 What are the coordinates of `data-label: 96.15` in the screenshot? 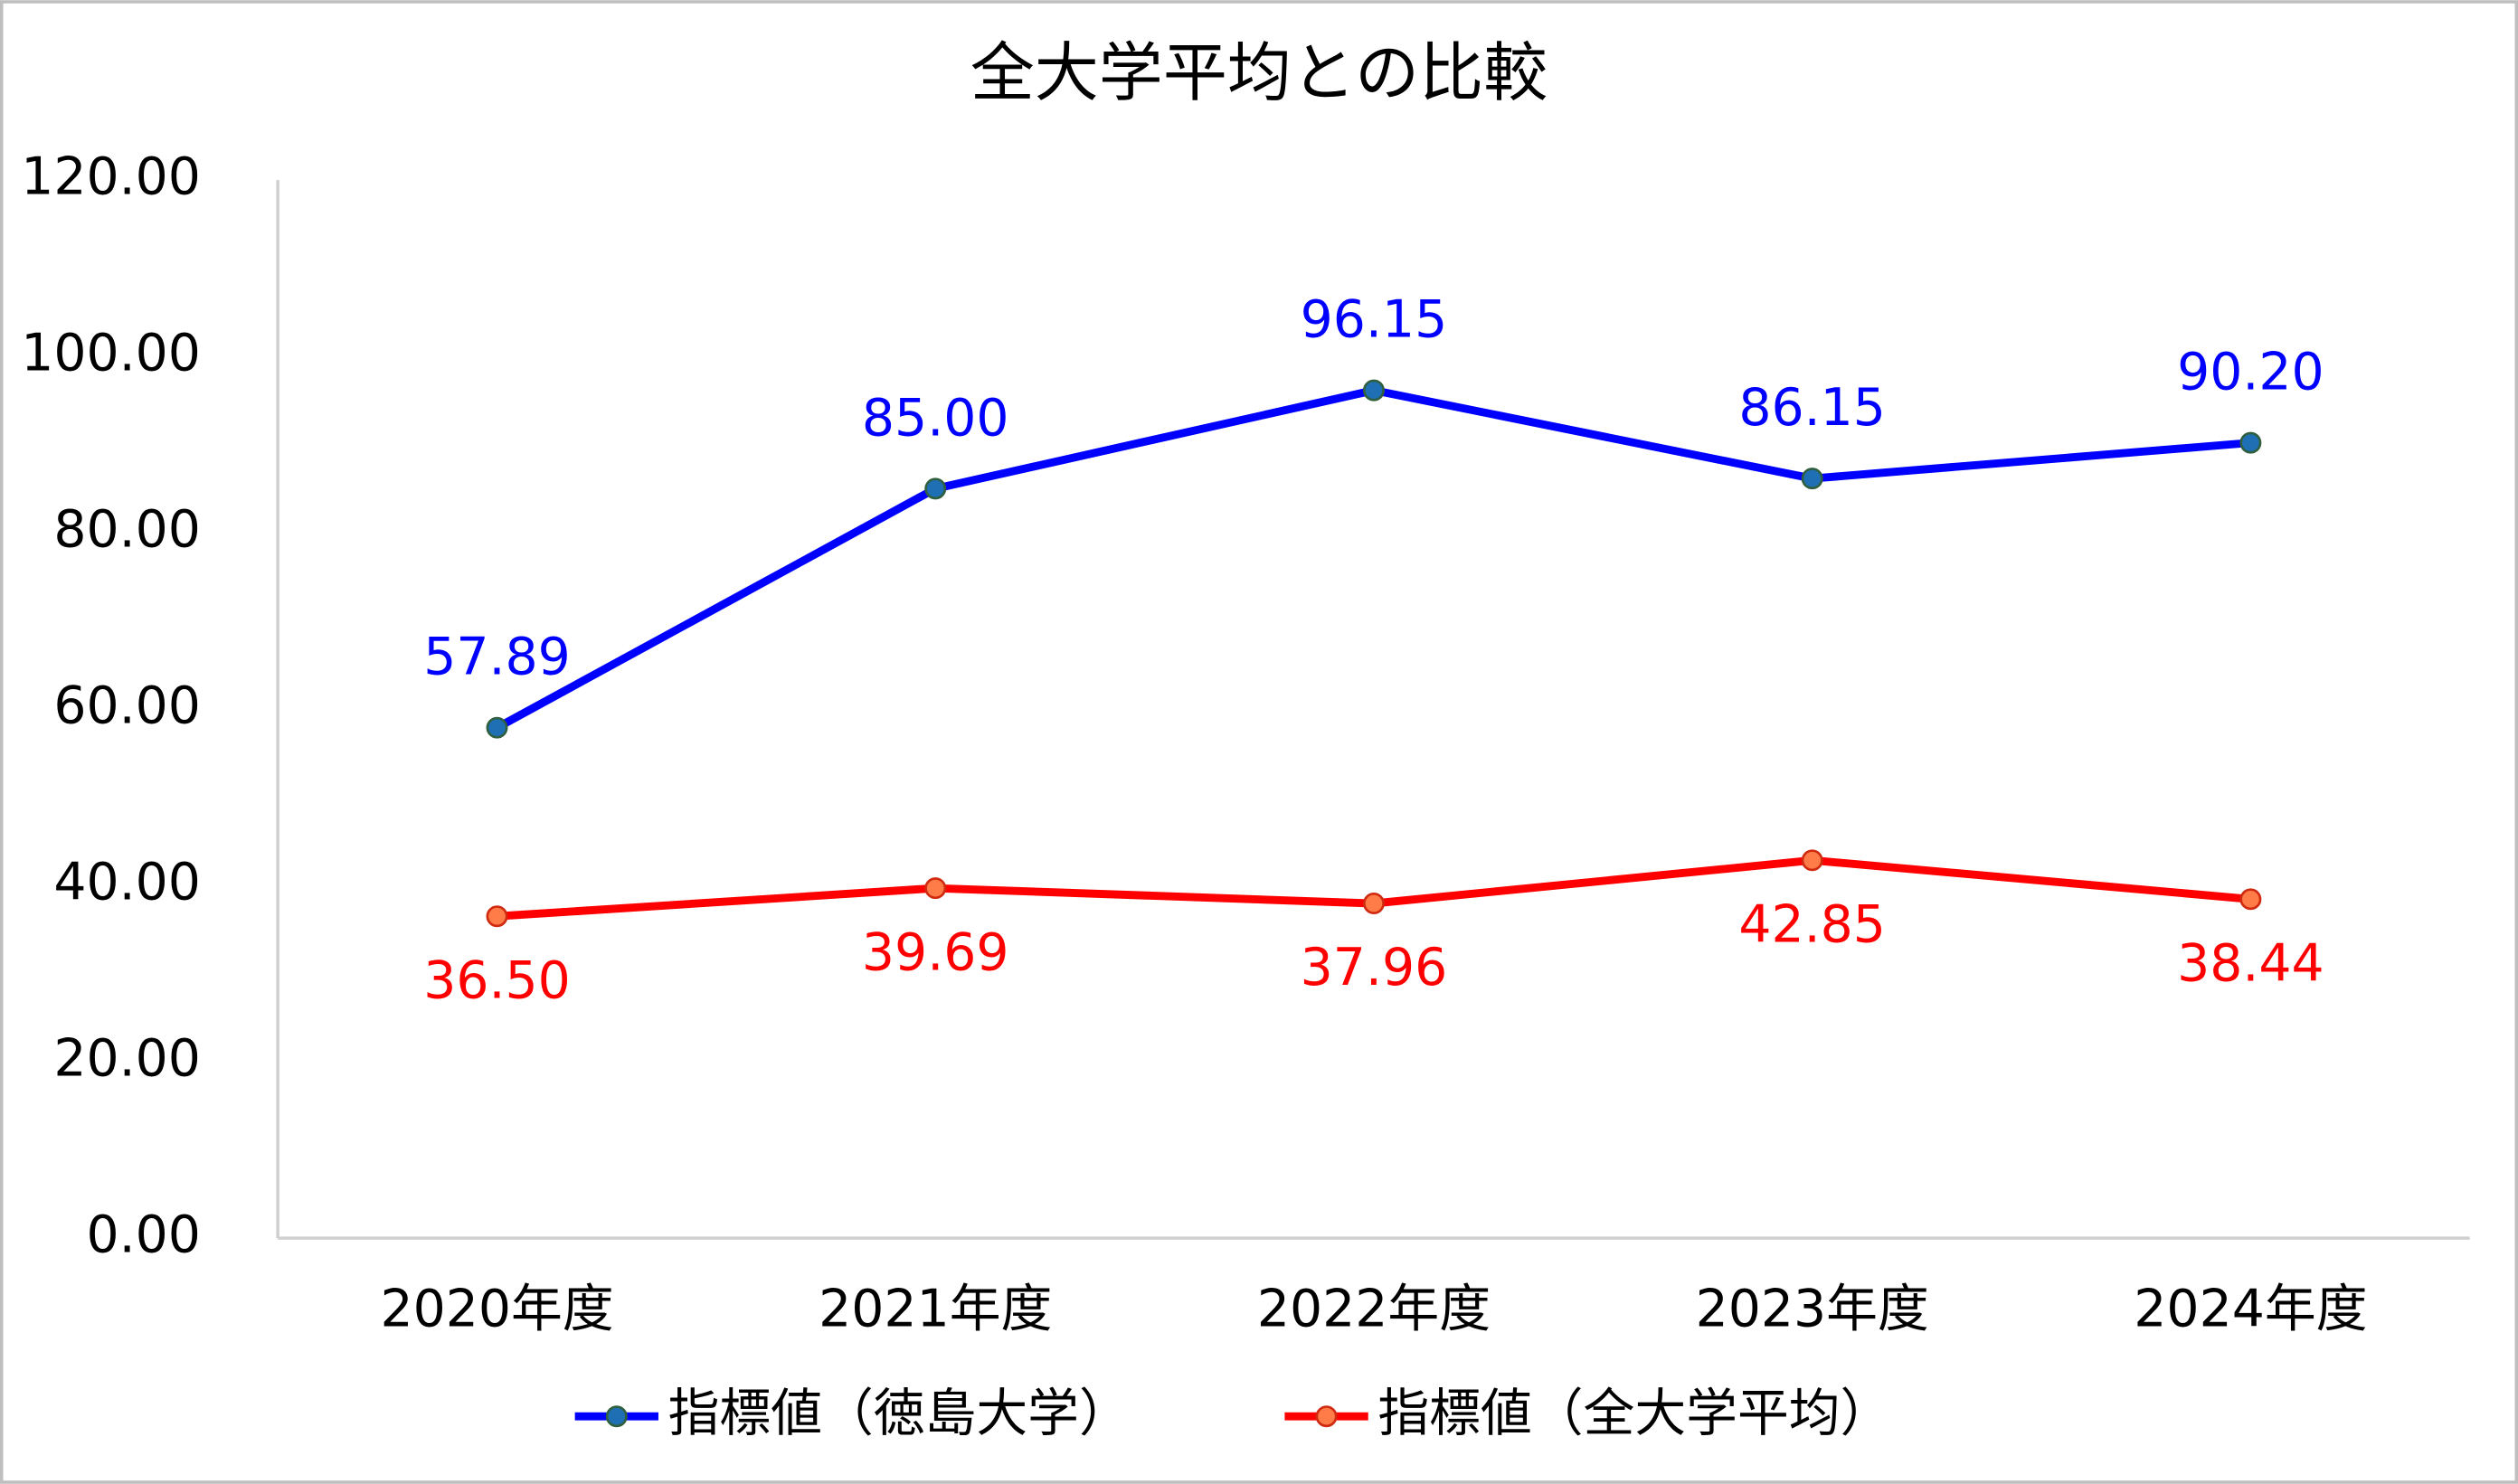 It's located at (1374, 320).